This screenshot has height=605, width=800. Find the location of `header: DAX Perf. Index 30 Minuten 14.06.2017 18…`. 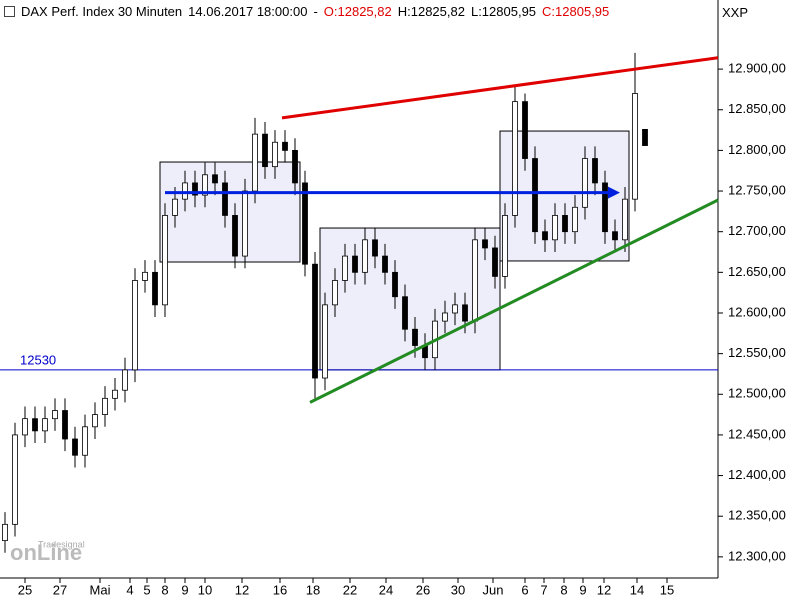

header: DAX Perf. Index 30 Minuten 14.06.2017 18… is located at coordinates (306, 11).